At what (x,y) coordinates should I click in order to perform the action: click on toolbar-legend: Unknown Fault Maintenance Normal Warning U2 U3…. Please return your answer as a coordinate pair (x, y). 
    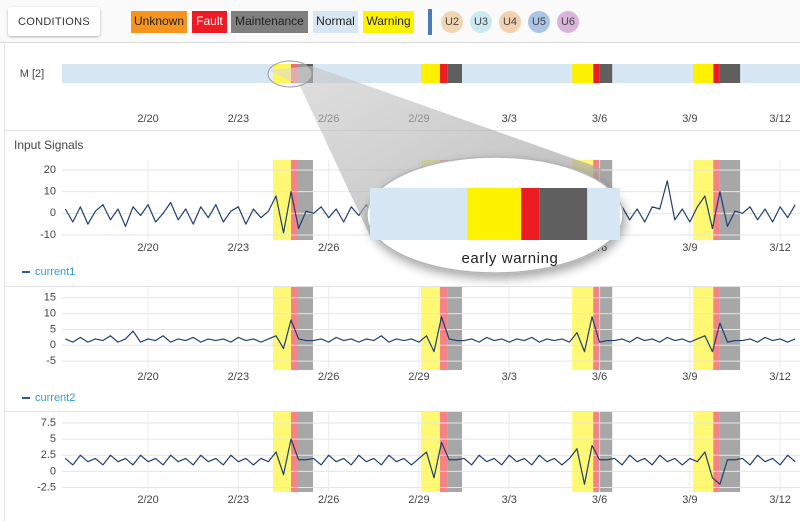
    Looking at the image, I should click on (355, 22).